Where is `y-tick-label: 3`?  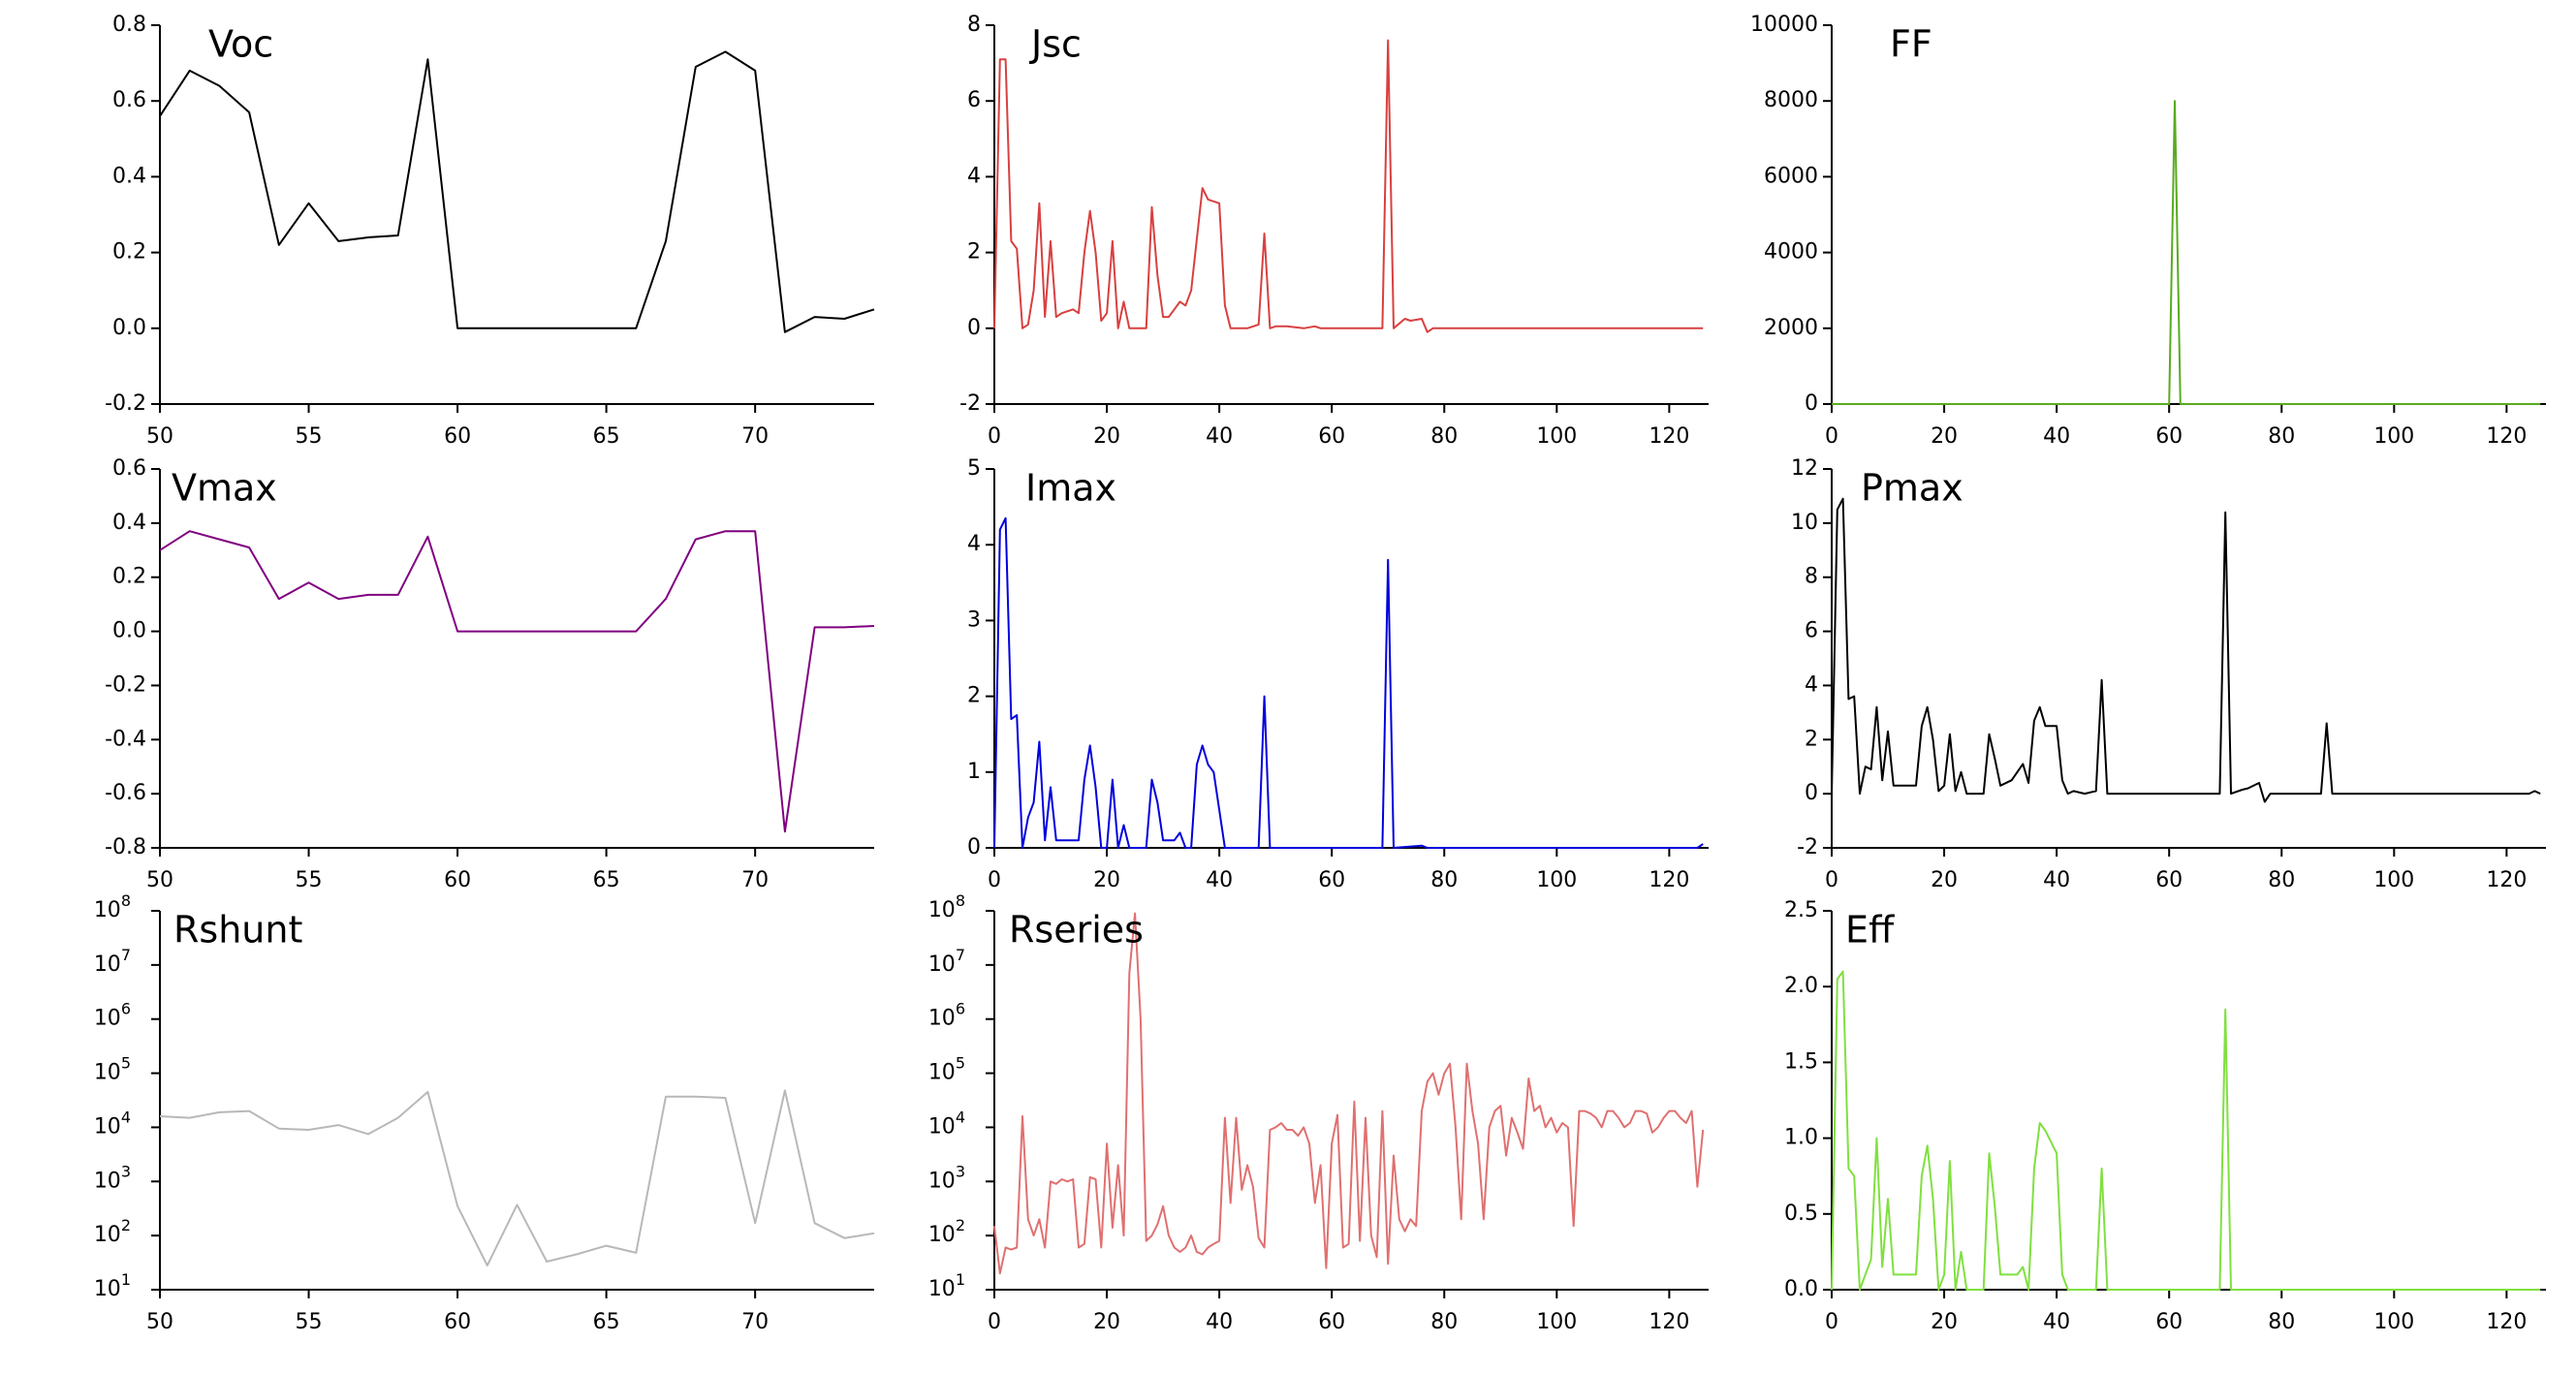 y-tick-label: 3 is located at coordinates (974, 620).